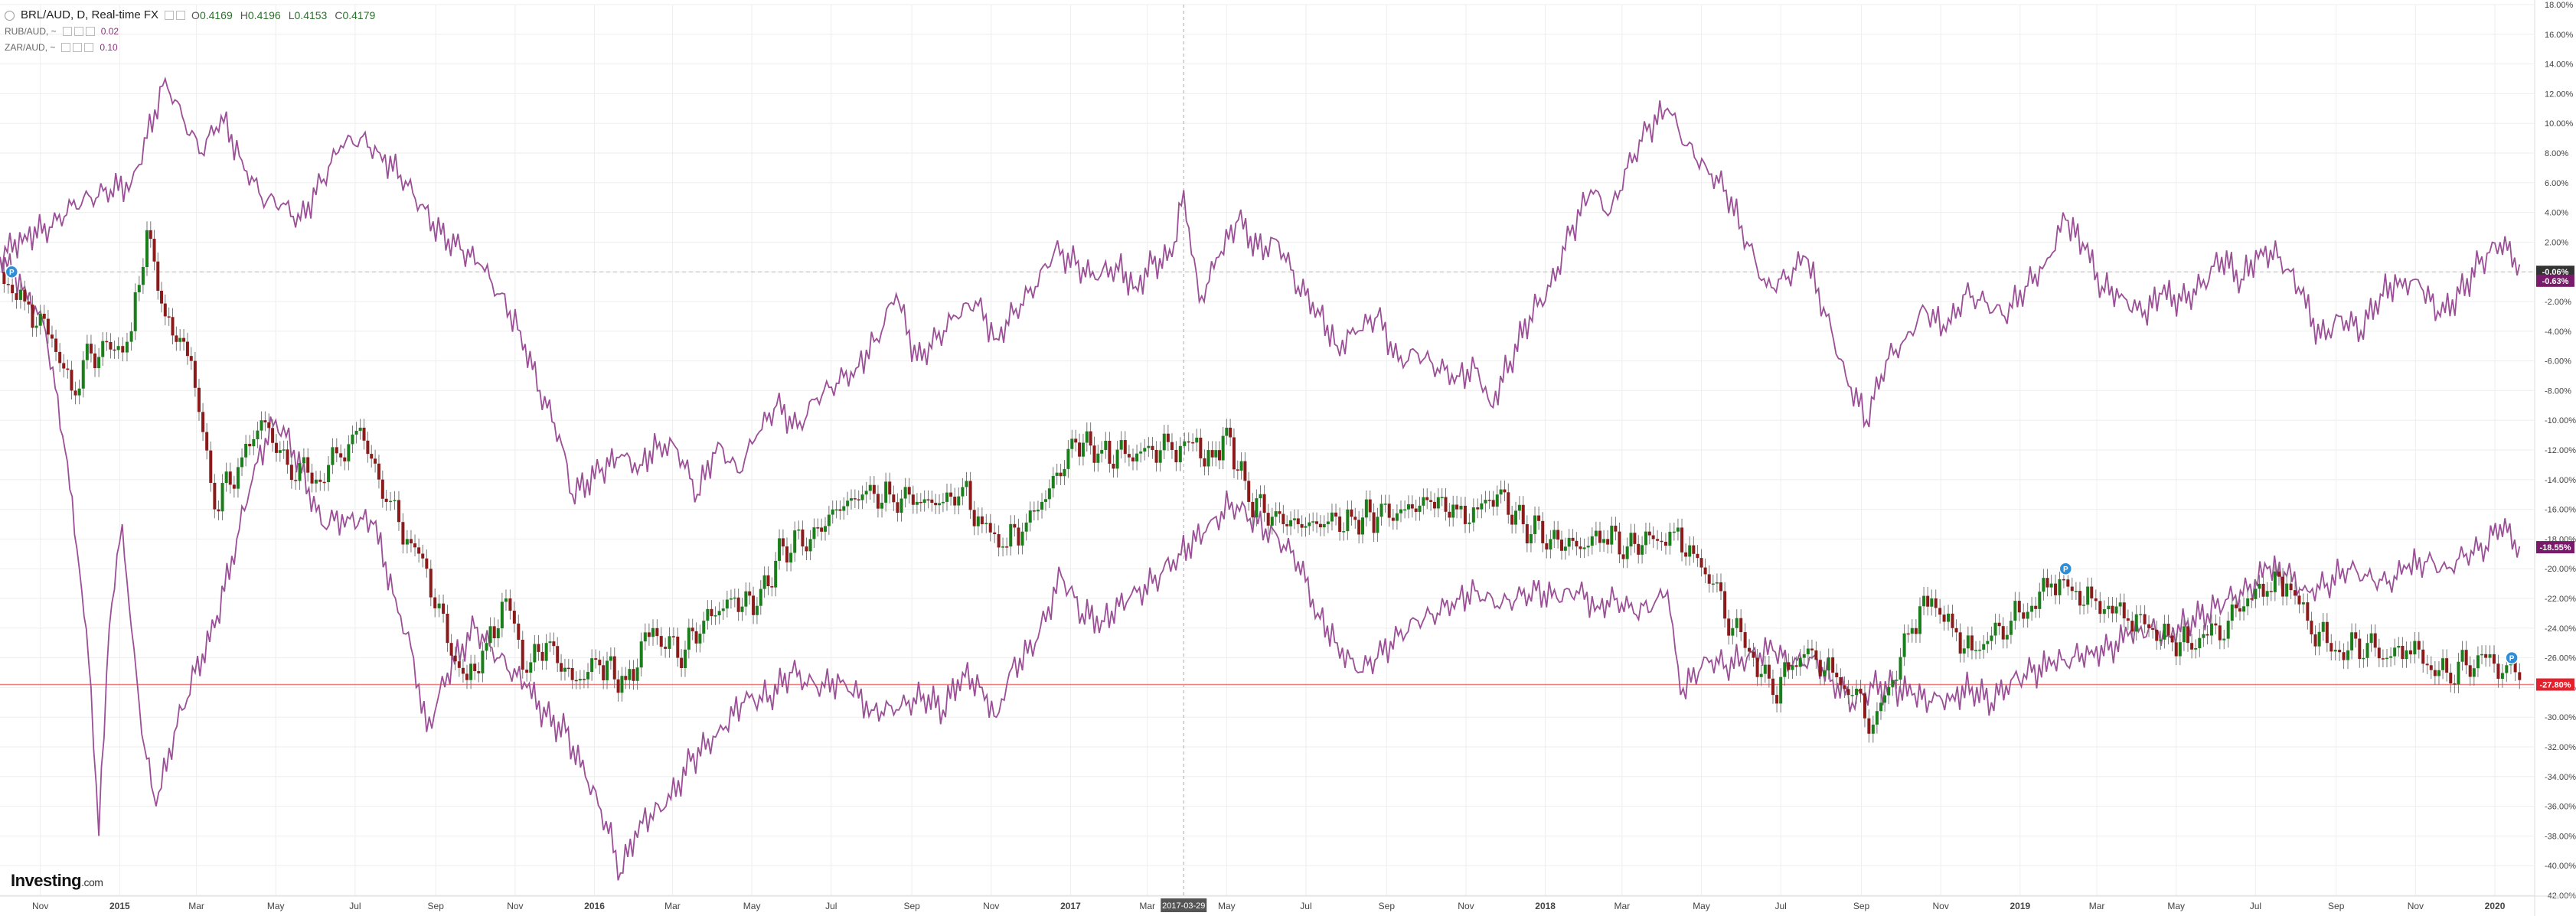  I want to click on value-badge-label: -27.80%, so click(2555, 685).